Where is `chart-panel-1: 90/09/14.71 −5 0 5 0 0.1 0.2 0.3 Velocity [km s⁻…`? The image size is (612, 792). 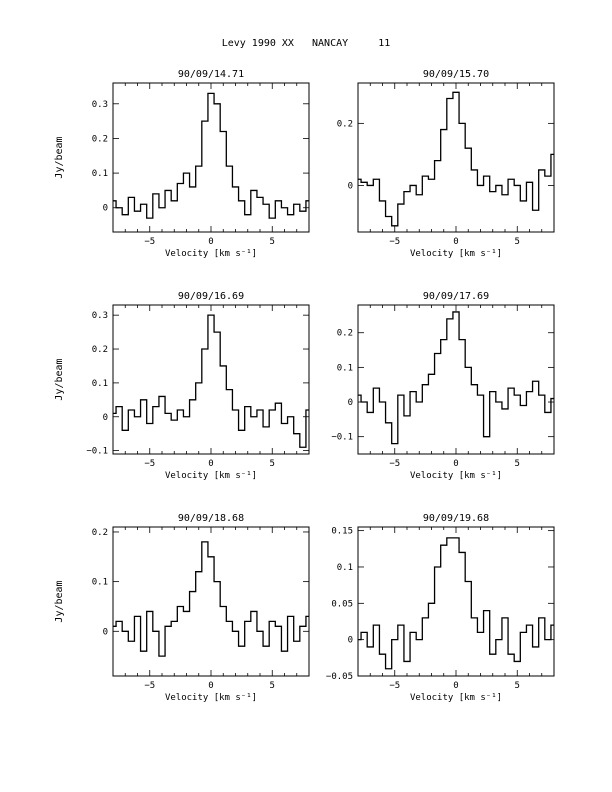
chart-panel-1: 90/09/14.71 −5 0 5 0 0.1 0.2 0.3 Velocity [km s⁻… is located at coordinates (182, 164).